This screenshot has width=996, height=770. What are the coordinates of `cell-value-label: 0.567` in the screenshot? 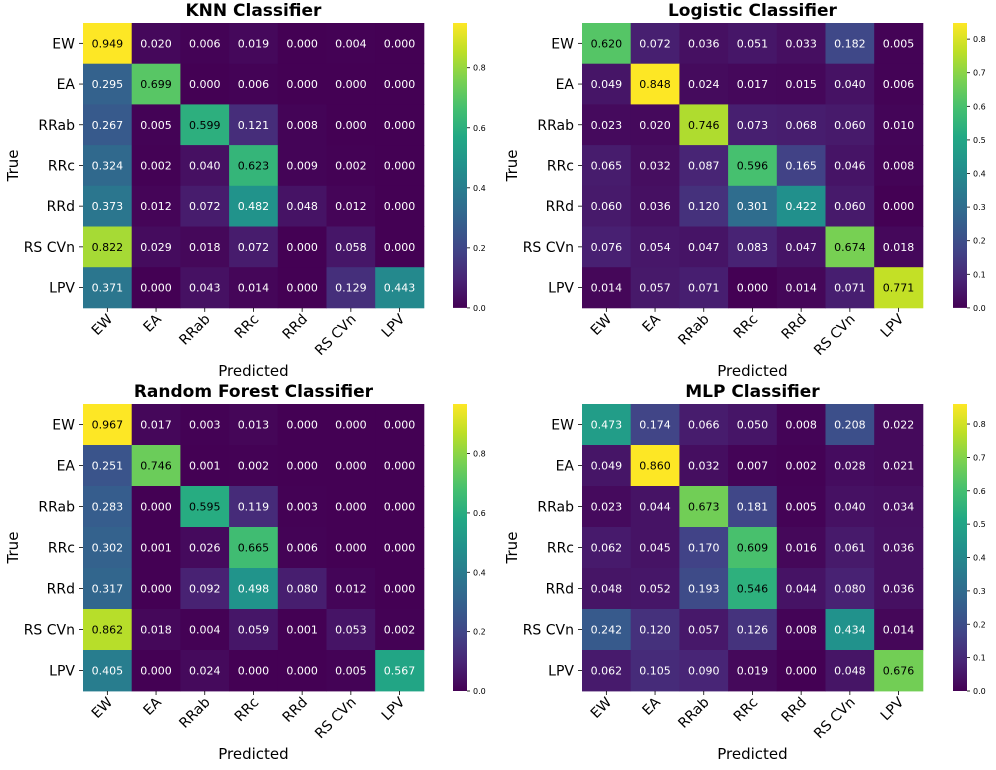 It's located at (400, 671).